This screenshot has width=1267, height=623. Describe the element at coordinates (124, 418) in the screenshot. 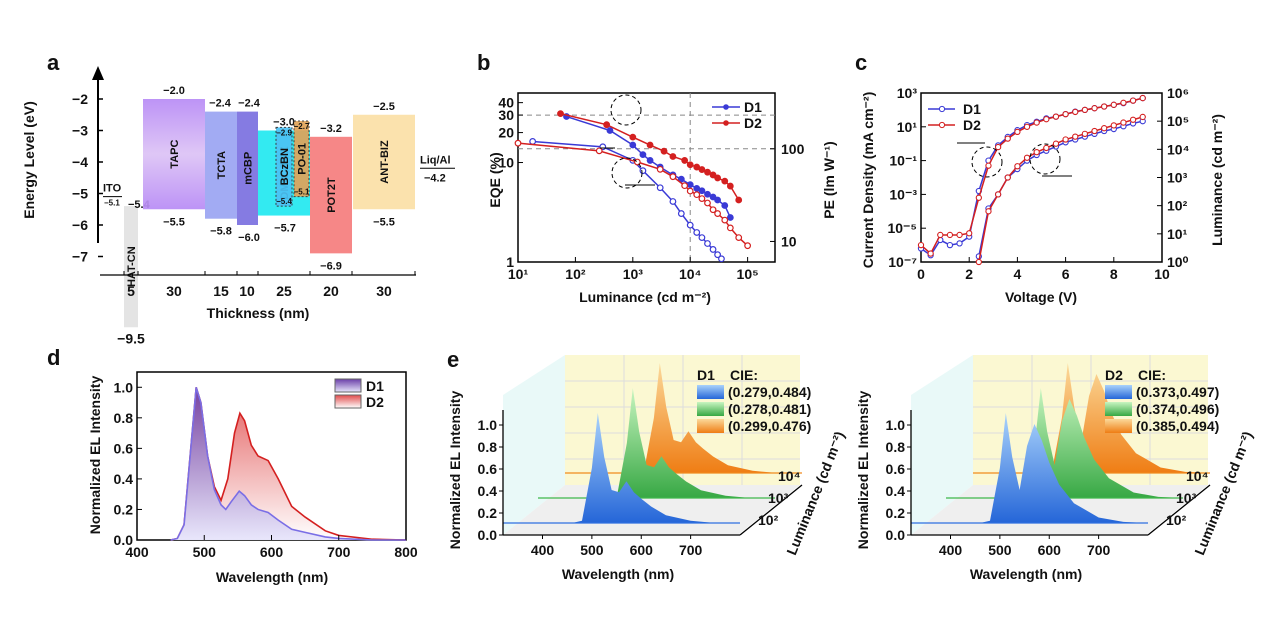

I see `y-tick-label: 0.8` at that location.